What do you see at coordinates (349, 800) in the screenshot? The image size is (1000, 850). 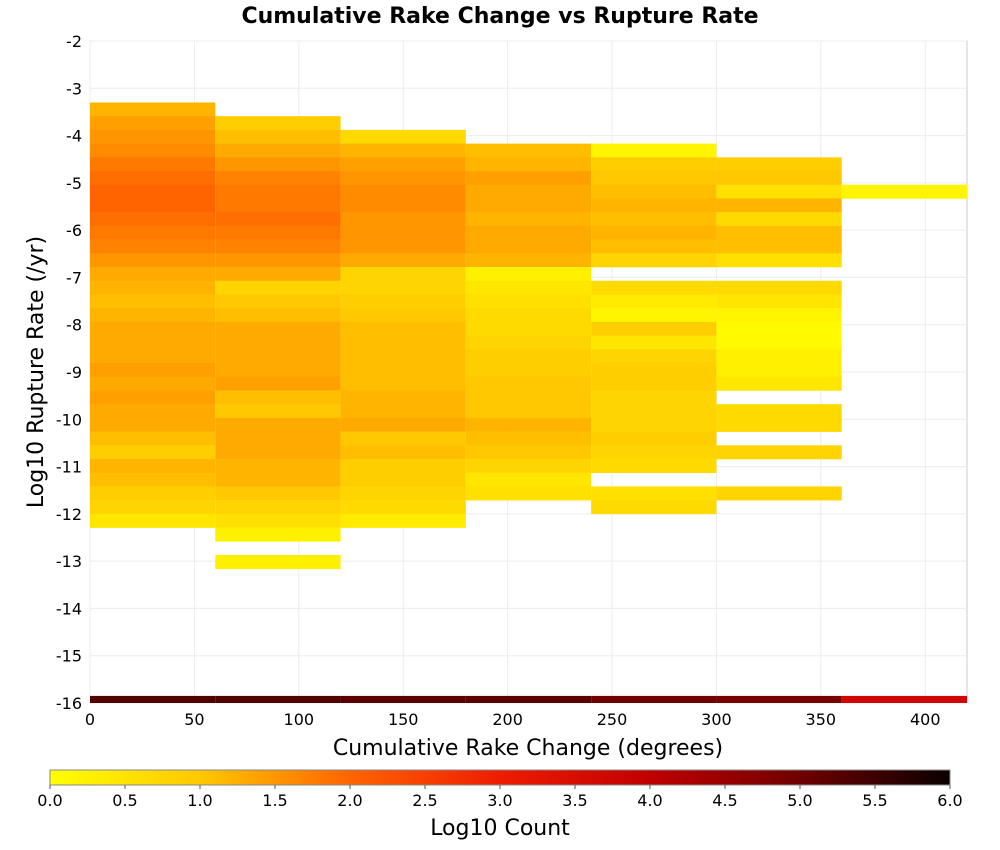 I see `colorbar-tick-label: 2.0` at bounding box center [349, 800].